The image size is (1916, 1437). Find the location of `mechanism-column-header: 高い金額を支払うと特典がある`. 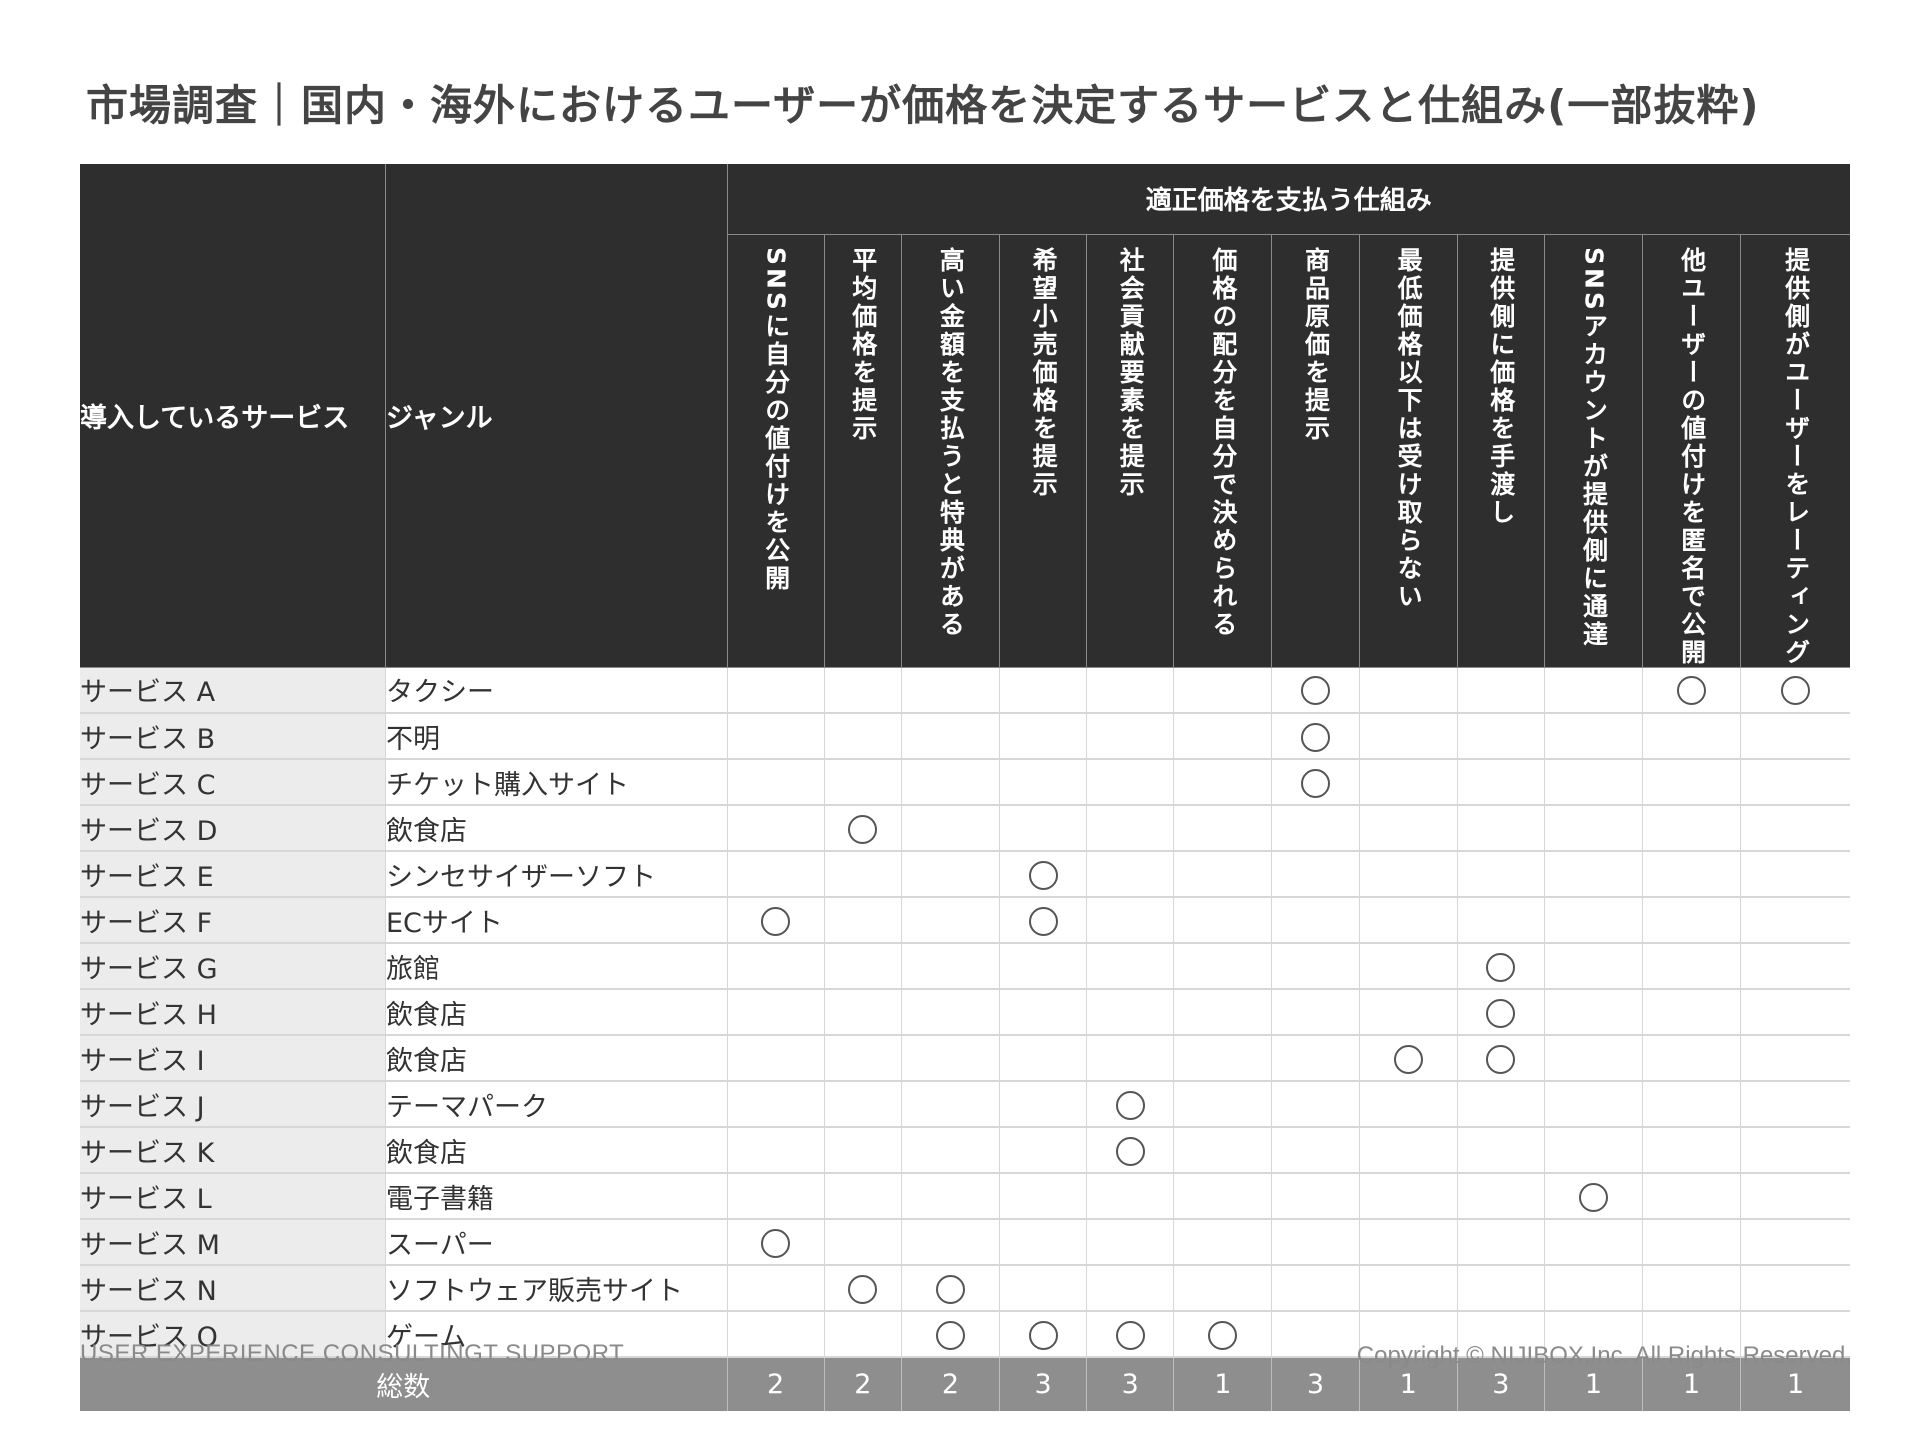

mechanism-column-header: 高い金額を支払うと特典がある is located at coordinates (951, 451).